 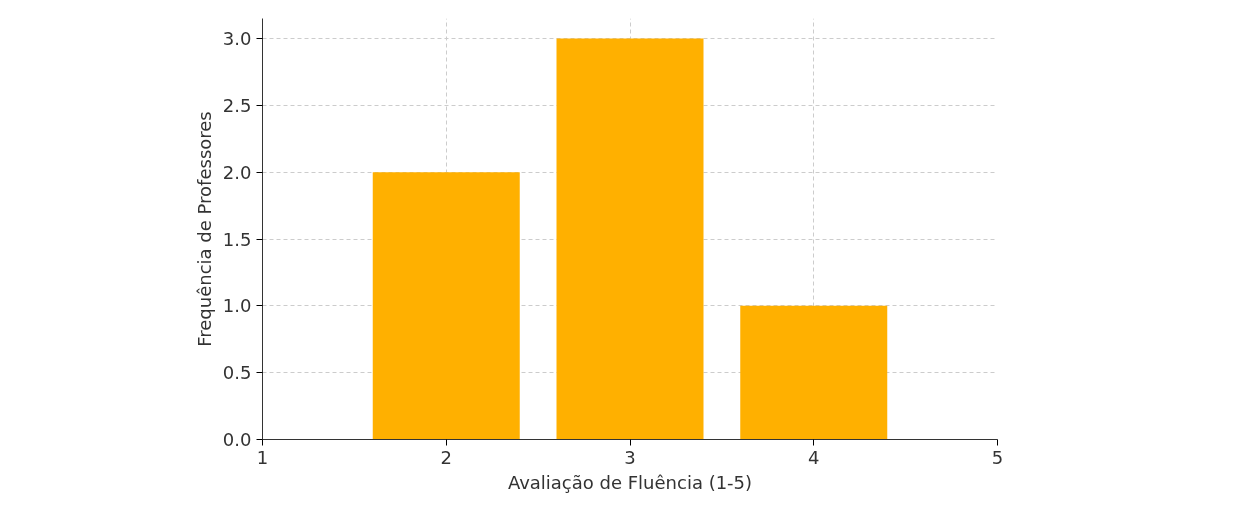 I want to click on x-tick-label: 4, so click(x=814, y=457).